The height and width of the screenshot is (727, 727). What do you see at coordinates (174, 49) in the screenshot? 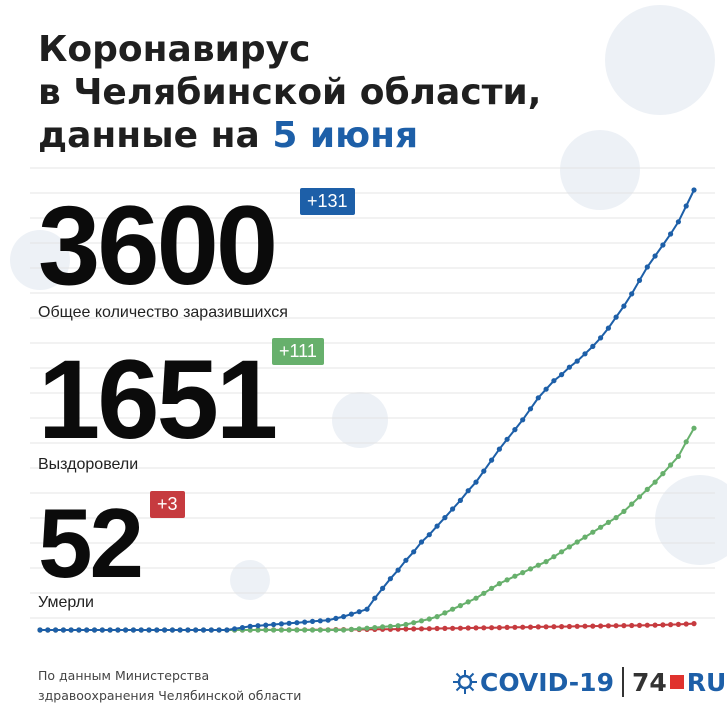
I see `title-line-1: Коронавирус` at bounding box center [174, 49].